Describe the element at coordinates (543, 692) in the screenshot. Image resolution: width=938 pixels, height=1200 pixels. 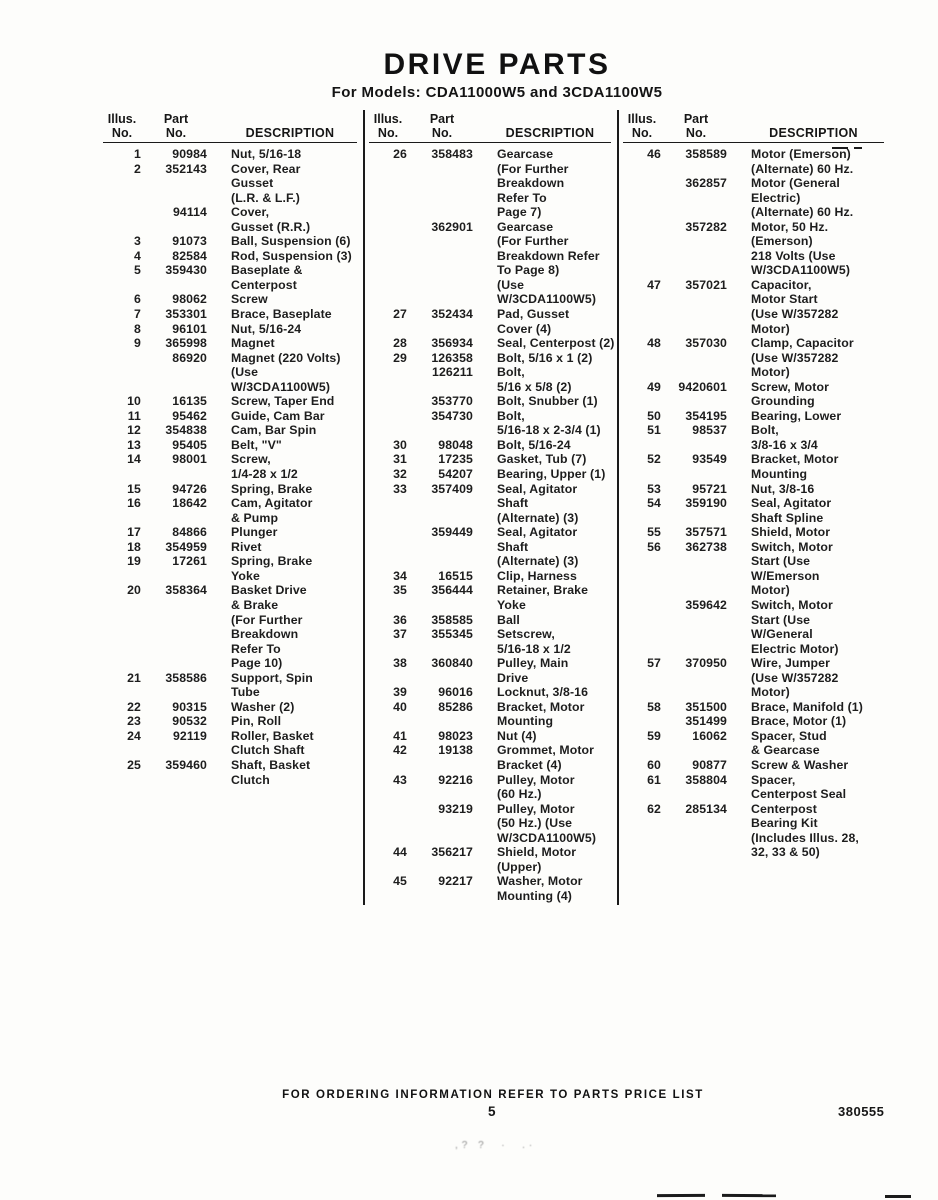
I see `description-line: Locknut, 3/8-16` at that location.